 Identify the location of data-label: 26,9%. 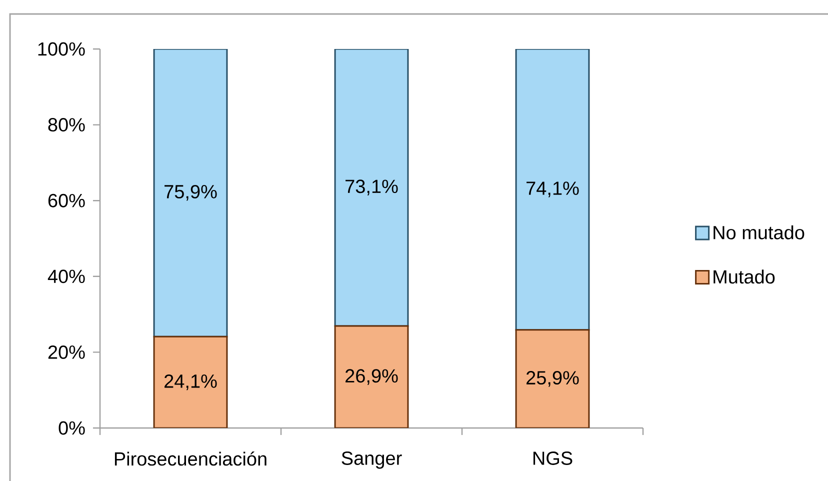
(372, 377).